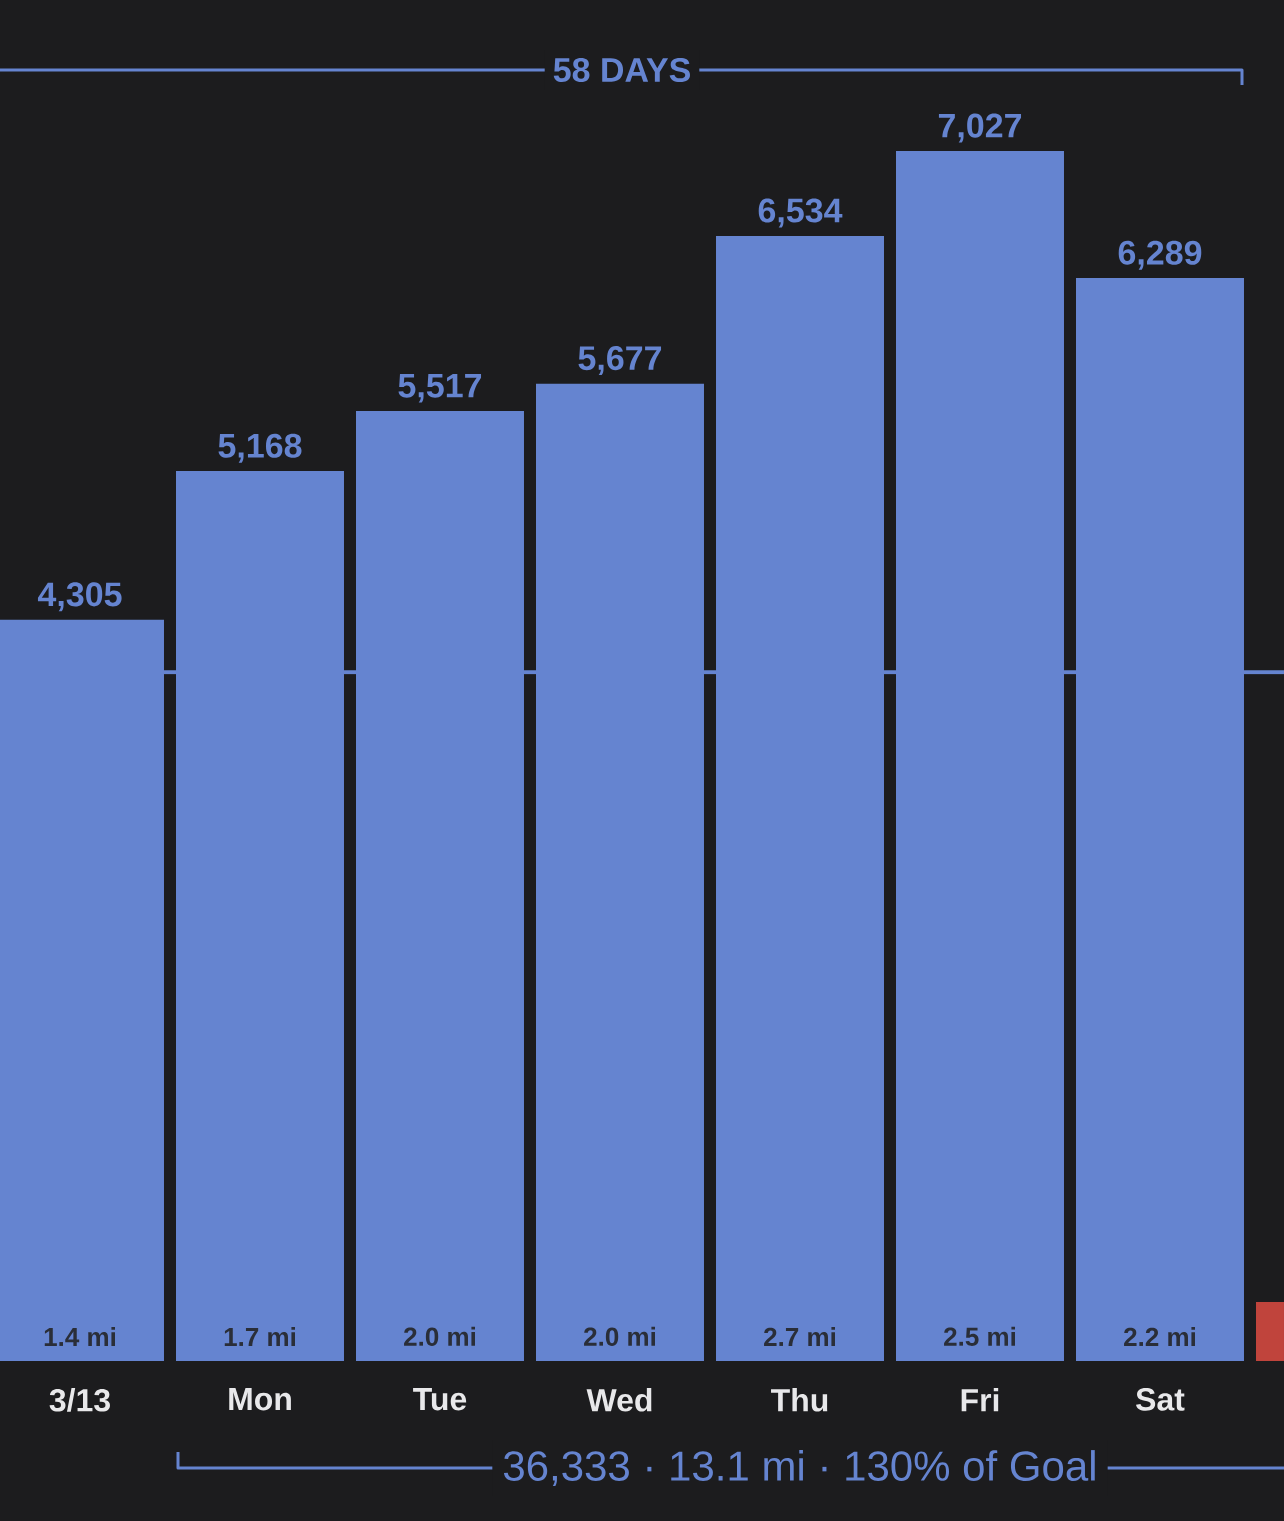 This screenshot has width=1284, height=1521. Describe the element at coordinates (619, 1400) in the screenshot. I see `x-tick-label: Wed` at that location.